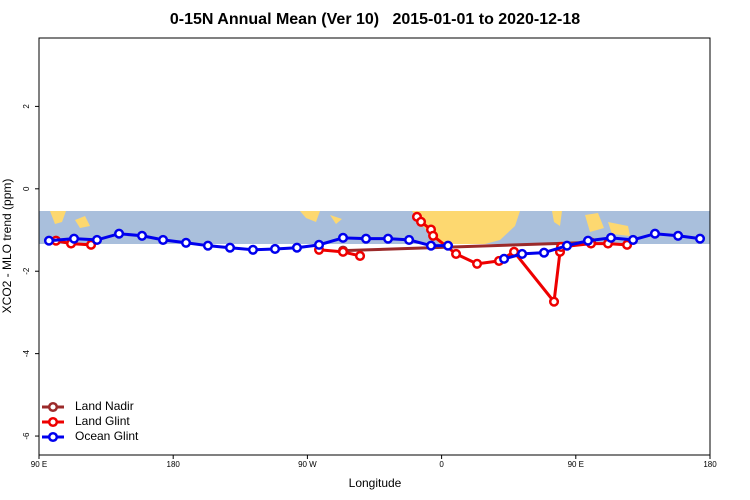 This screenshot has width=750, height=500. Describe the element at coordinates (307, 464) in the screenshot. I see `x-tick-label: 90 W` at that location.